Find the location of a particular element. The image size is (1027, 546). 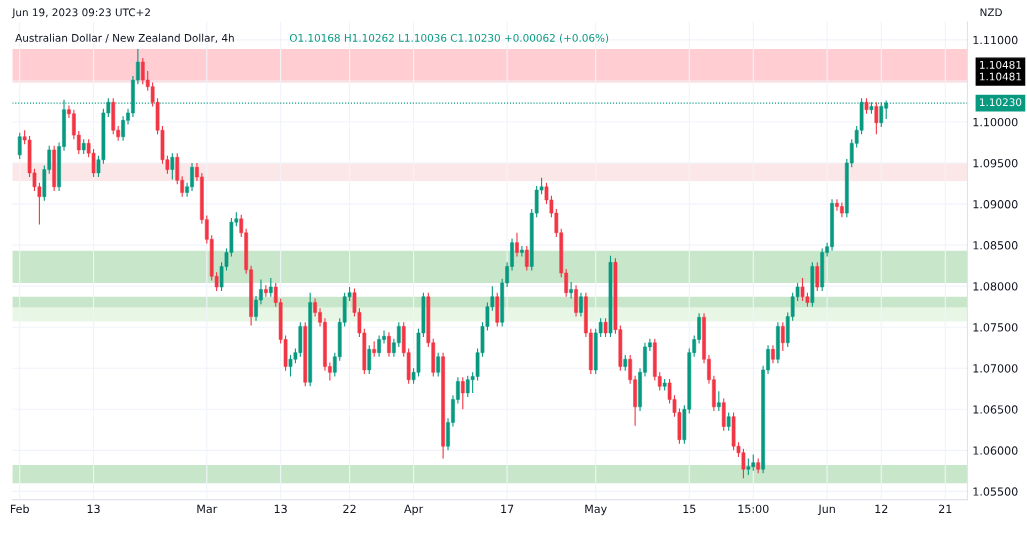

x-tick-label: 15:00 is located at coordinates (753, 509).